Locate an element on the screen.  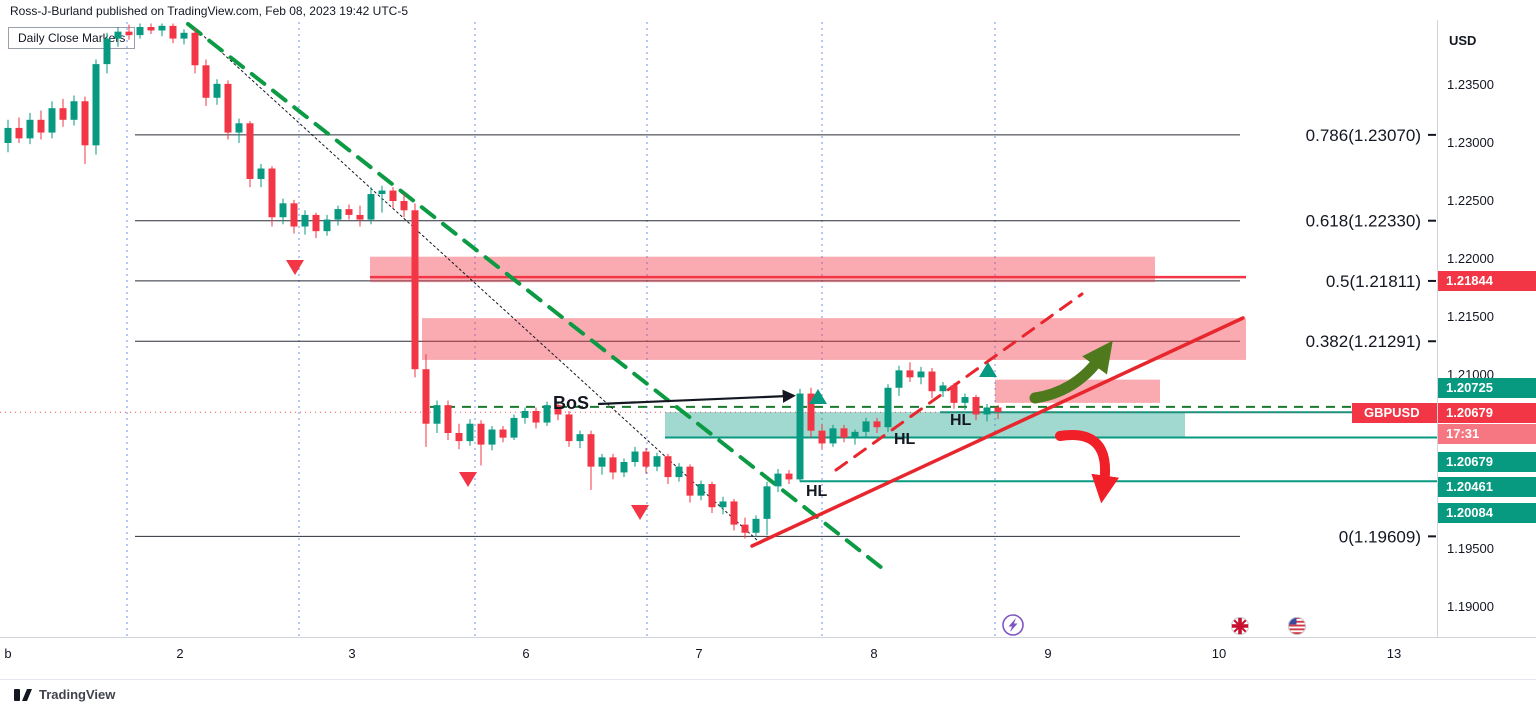
bearish-curved-arrow is located at coordinates (1087, 467).